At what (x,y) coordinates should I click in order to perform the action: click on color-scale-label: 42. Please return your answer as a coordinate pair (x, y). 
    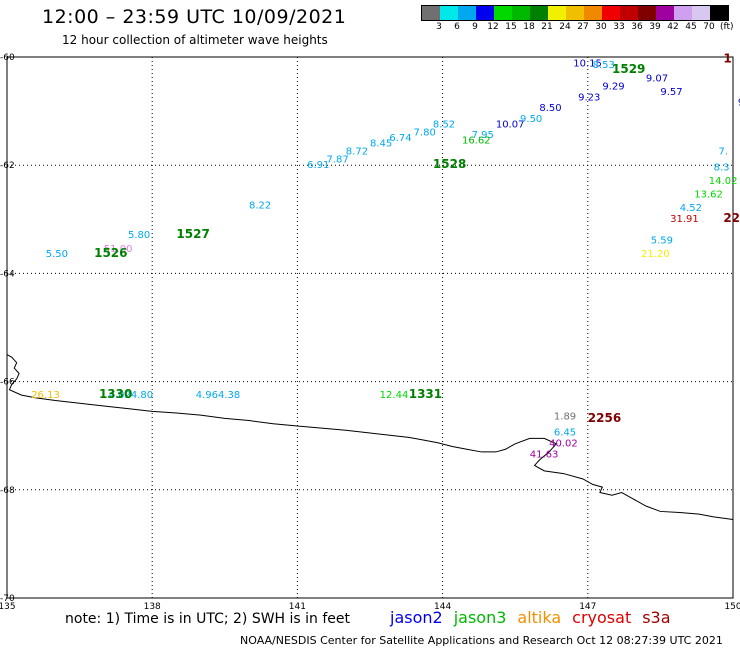
    Looking at the image, I should click on (673, 27).